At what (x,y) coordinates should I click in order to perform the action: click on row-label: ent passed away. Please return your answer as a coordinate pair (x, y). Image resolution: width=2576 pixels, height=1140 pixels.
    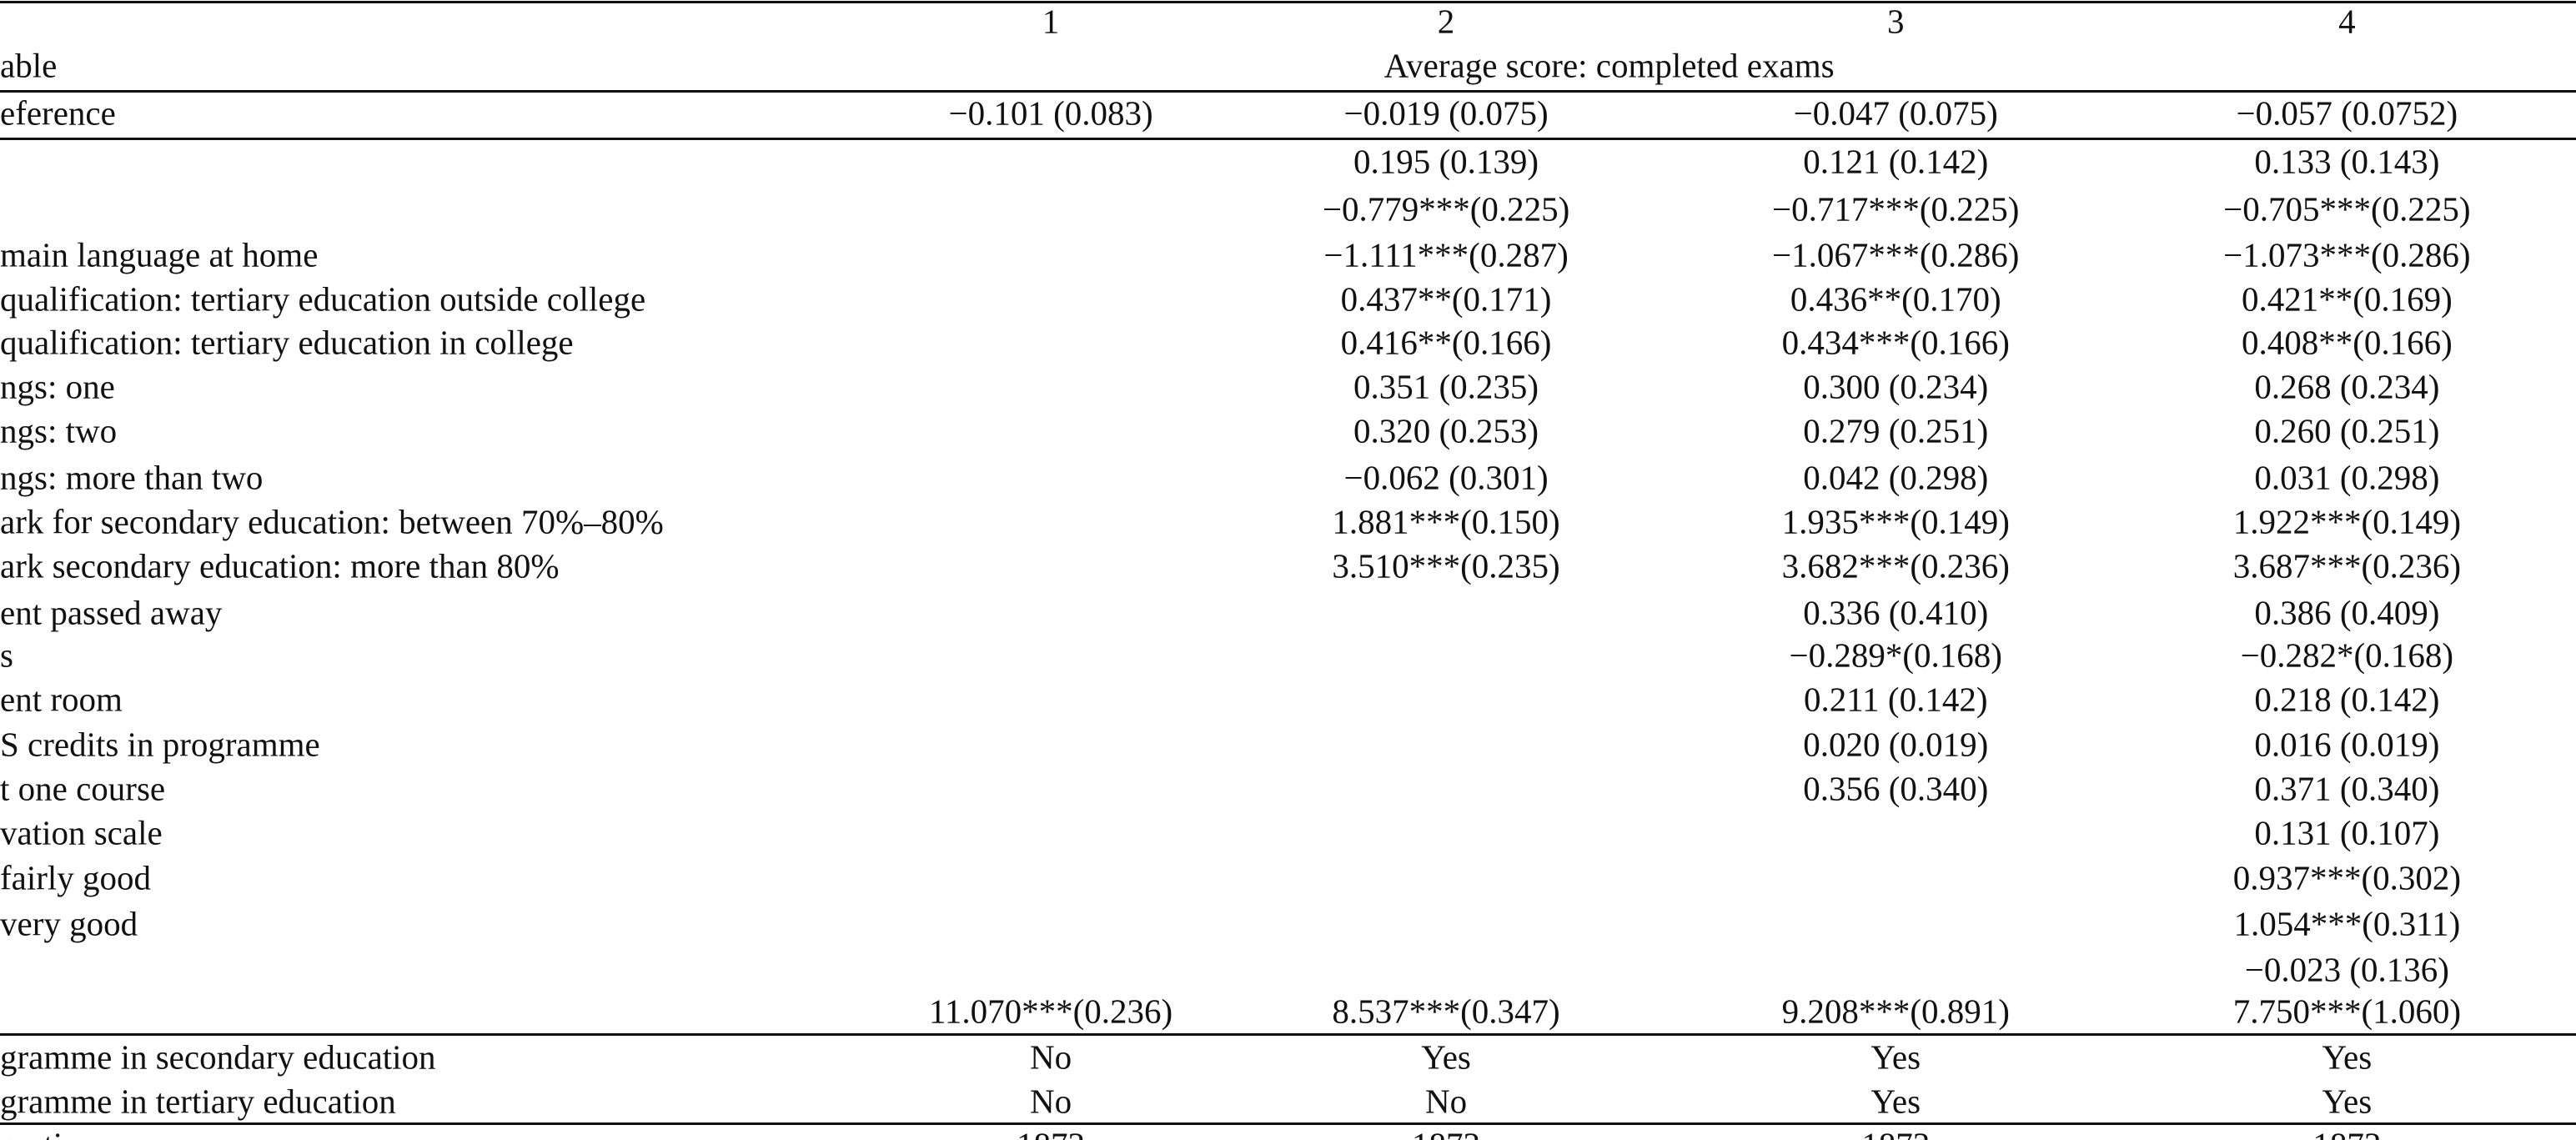
    Looking at the image, I should click on (111, 613).